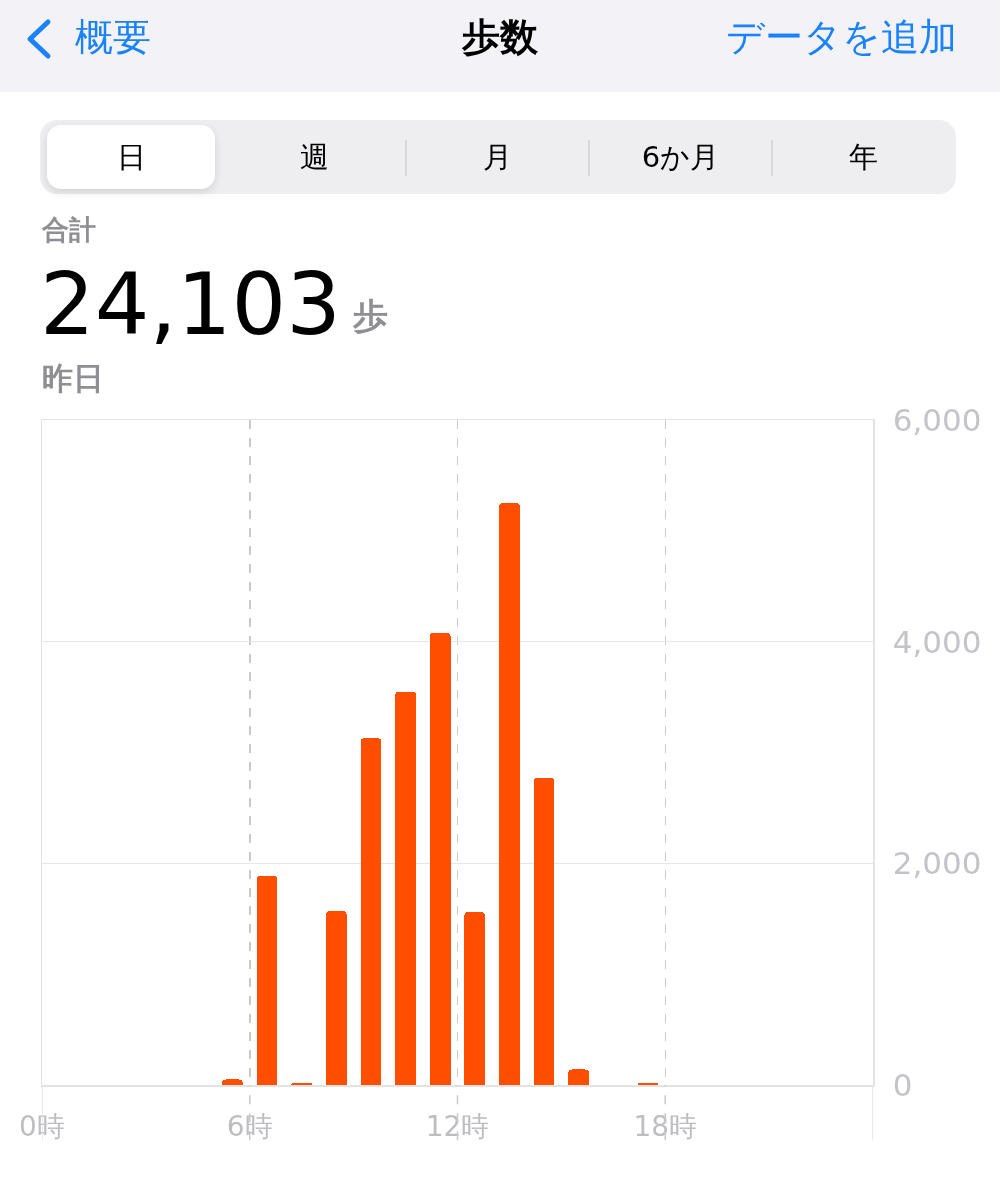  I want to click on x-tick-label: 18時, so click(665, 1127).